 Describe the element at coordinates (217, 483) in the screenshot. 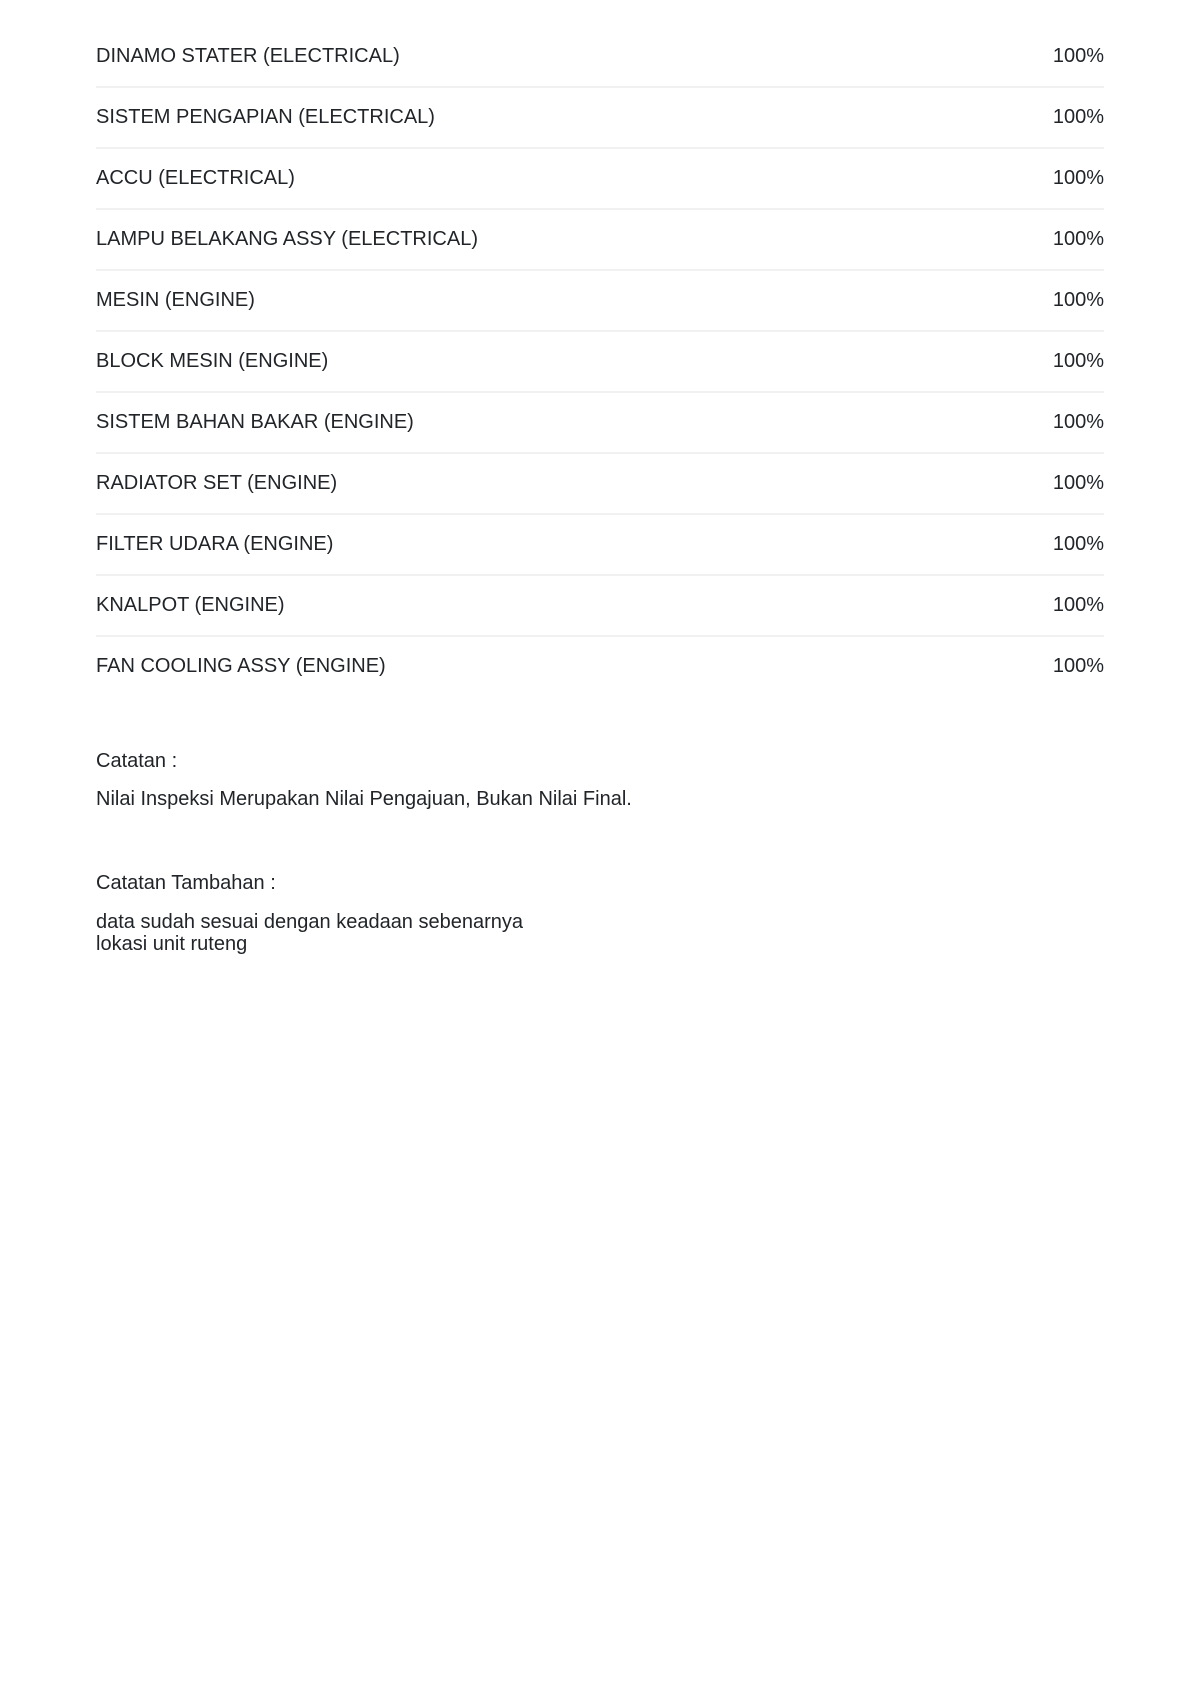

I see `inspection-item-label: RADIATOR SET (ENGINE)` at that location.